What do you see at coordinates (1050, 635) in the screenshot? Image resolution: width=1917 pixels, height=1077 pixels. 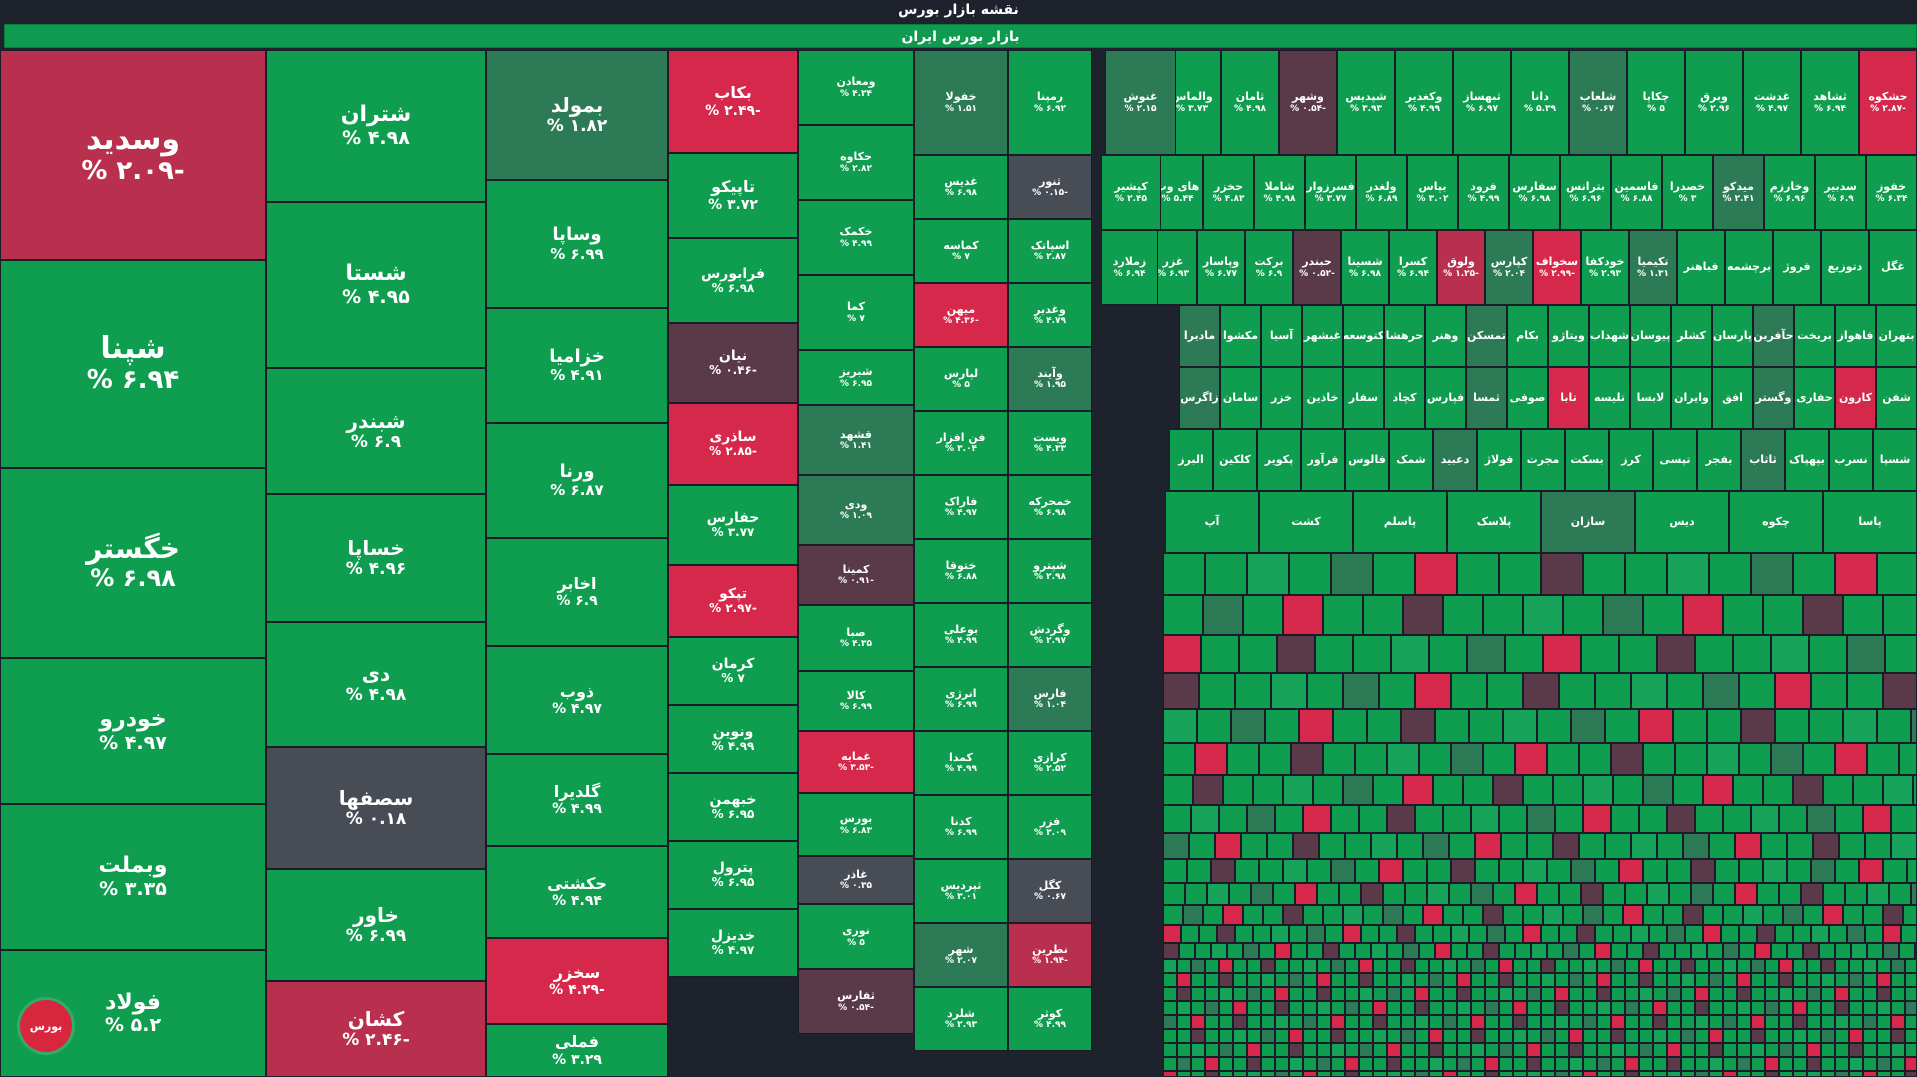 I see `stock-tile: وگردش ۲.۹۷ %` at bounding box center [1050, 635].